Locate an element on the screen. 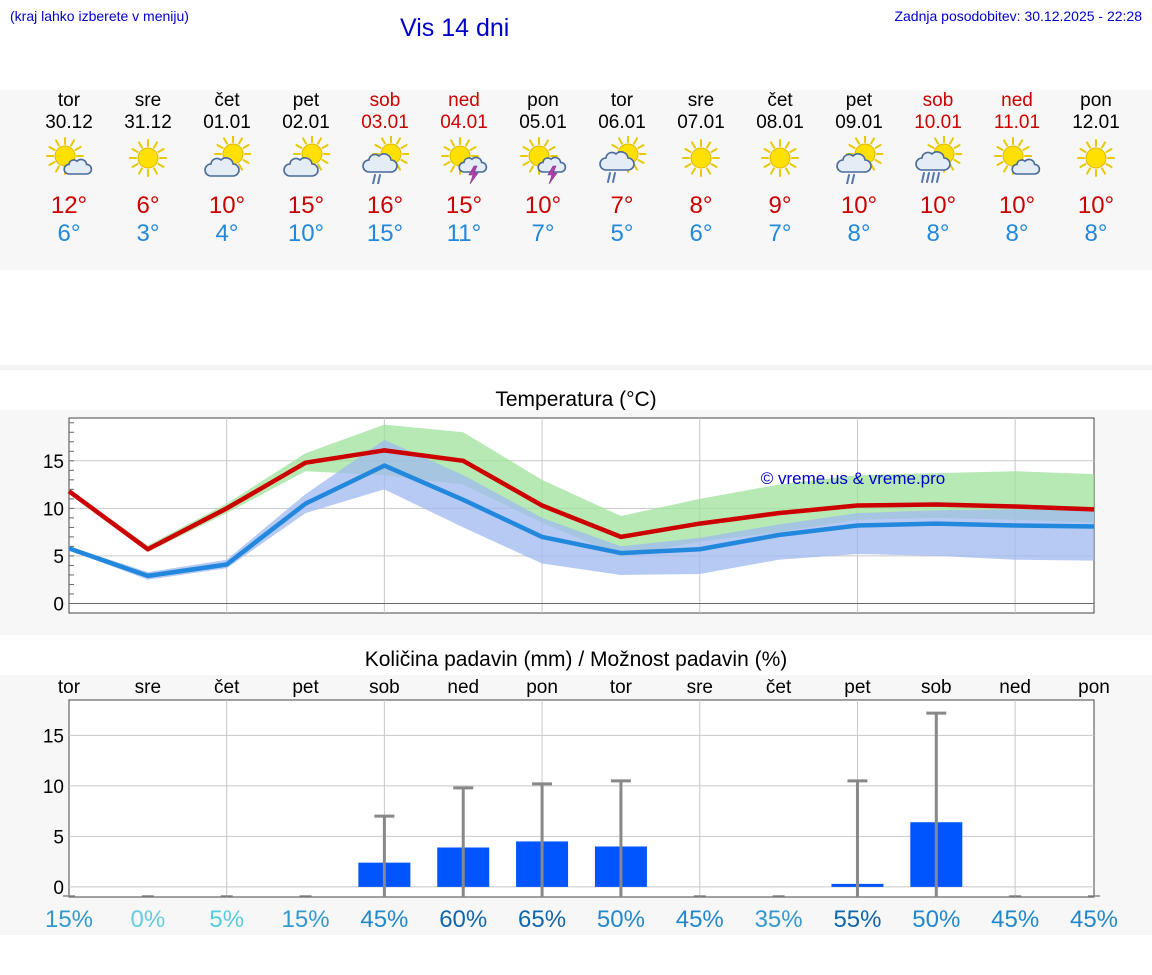 The width and height of the screenshot is (1152, 975). forecast-day: sre 07.01 8° 6° is located at coordinates (701, 169).